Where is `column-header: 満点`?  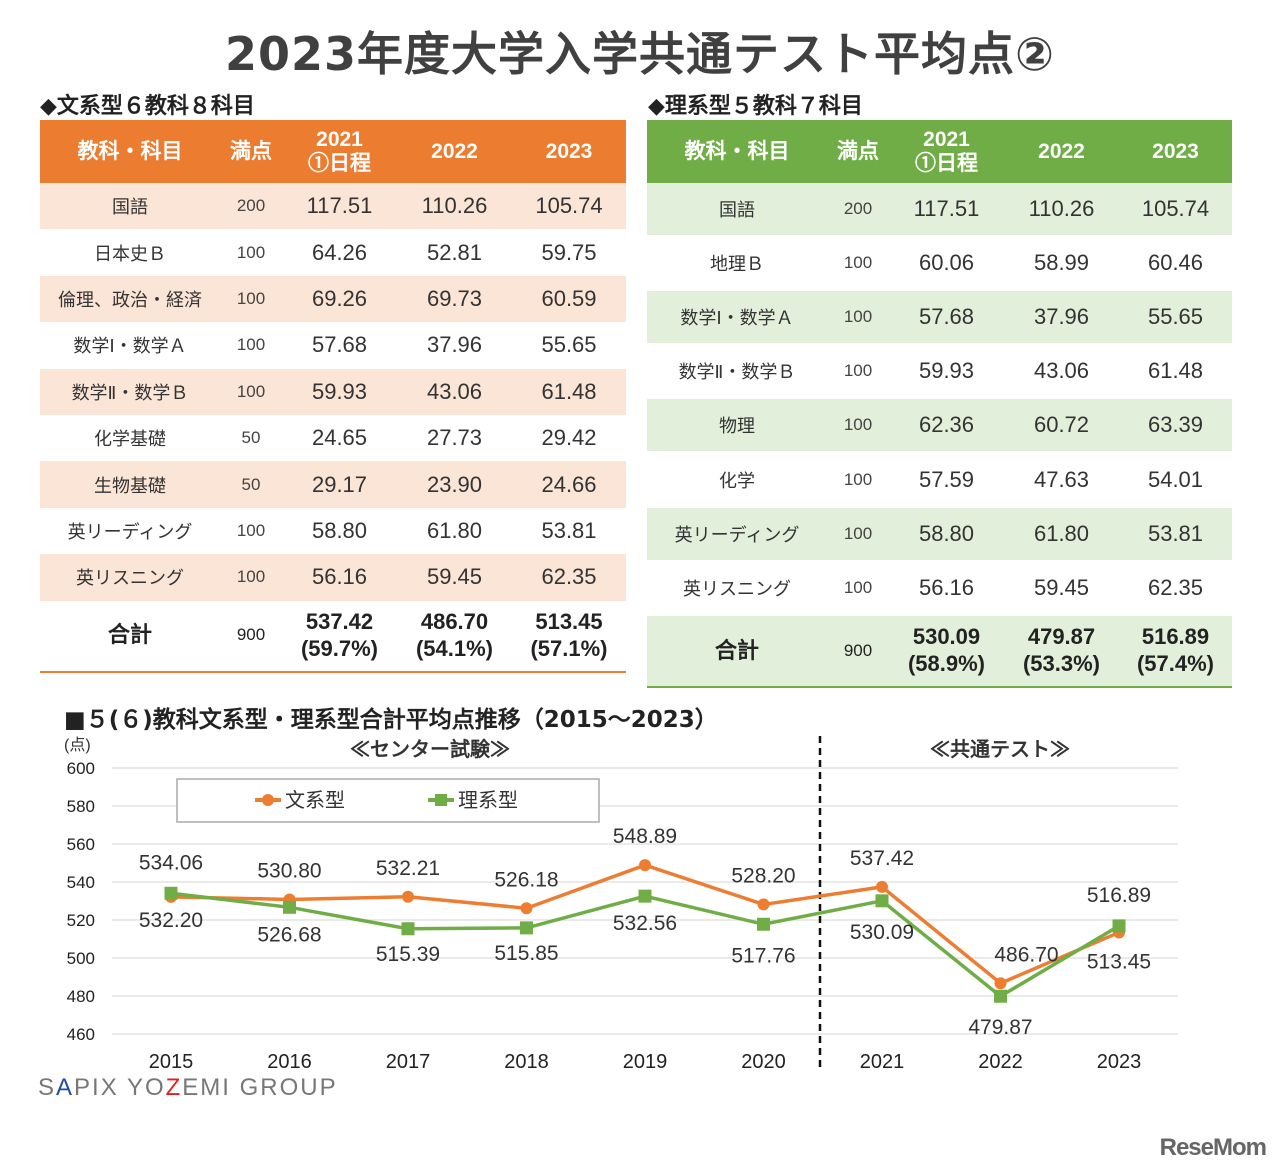 column-header: 満点 is located at coordinates (858, 151).